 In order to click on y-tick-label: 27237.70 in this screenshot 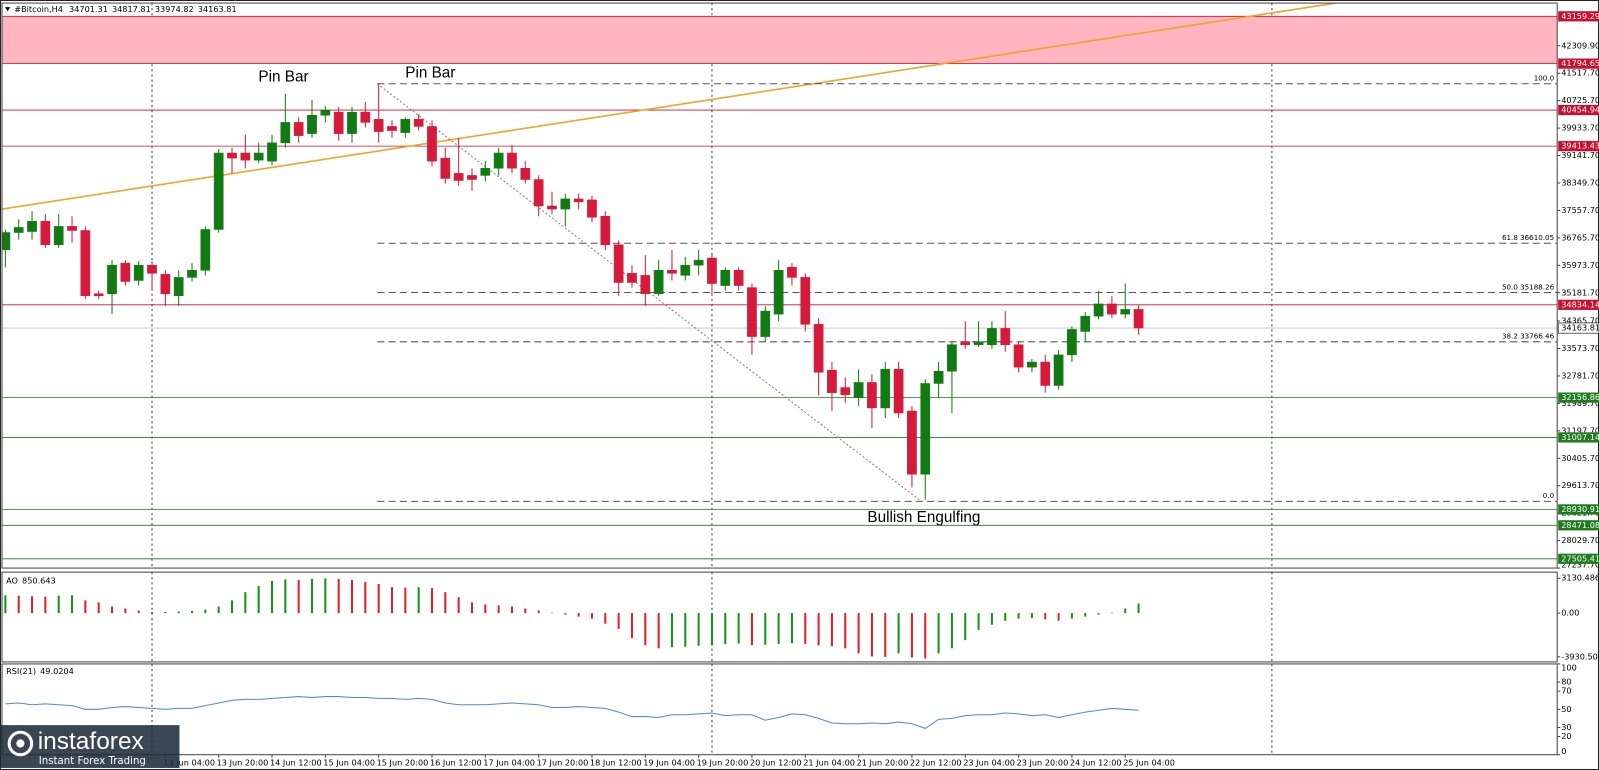, I will do `click(1580, 565)`.